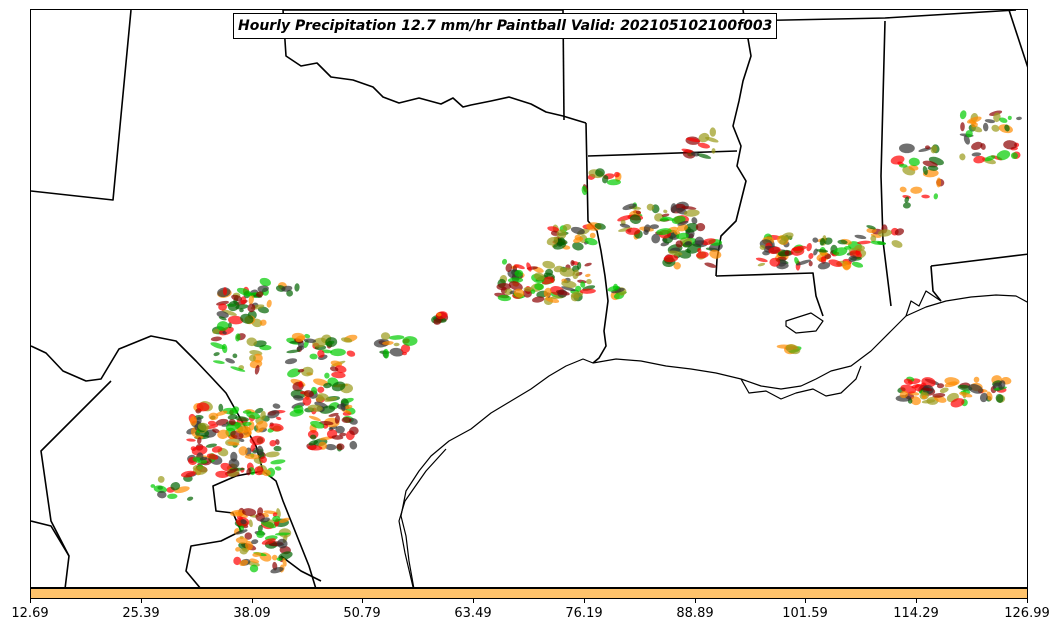  I want to click on state-border-red-river, so click(434, 67).